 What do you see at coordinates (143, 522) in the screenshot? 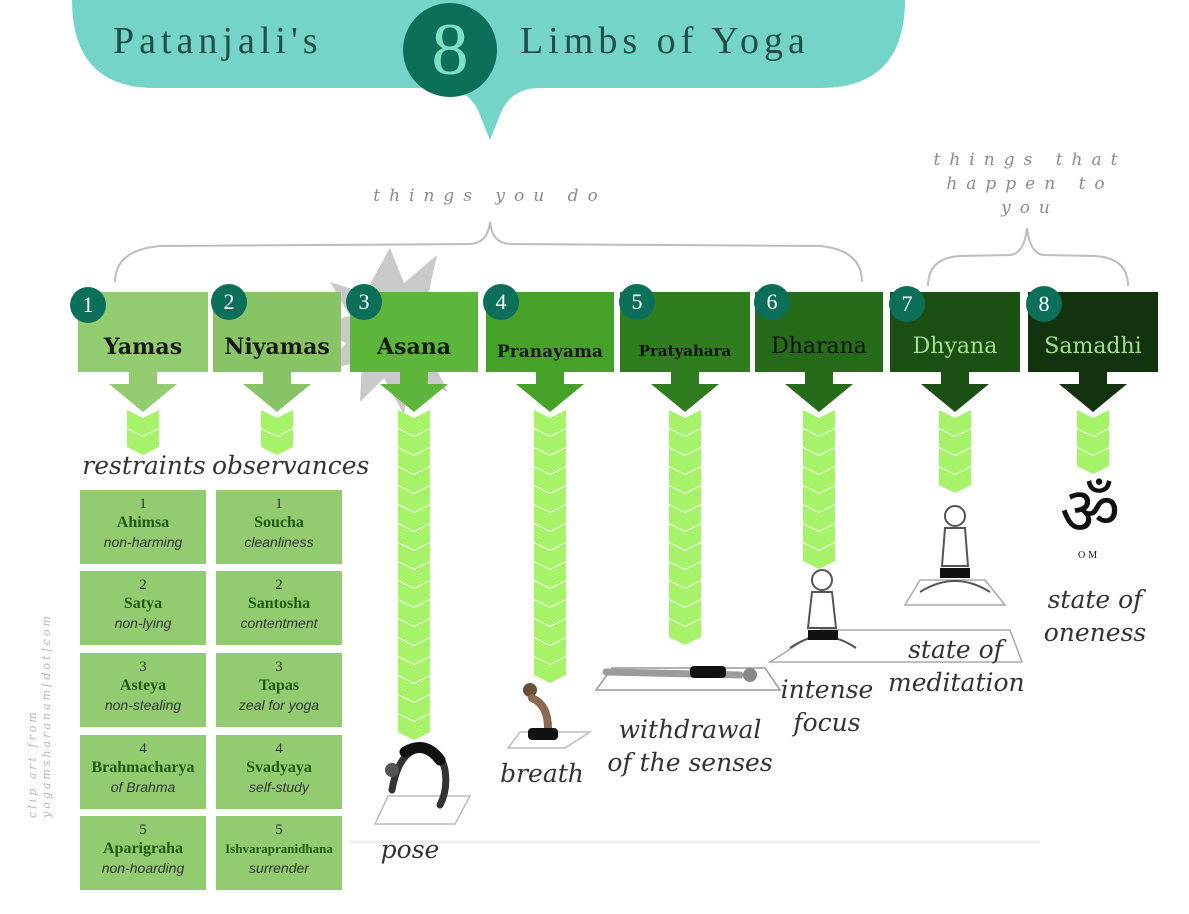
I see `yama-name: Ahimsa` at bounding box center [143, 522].